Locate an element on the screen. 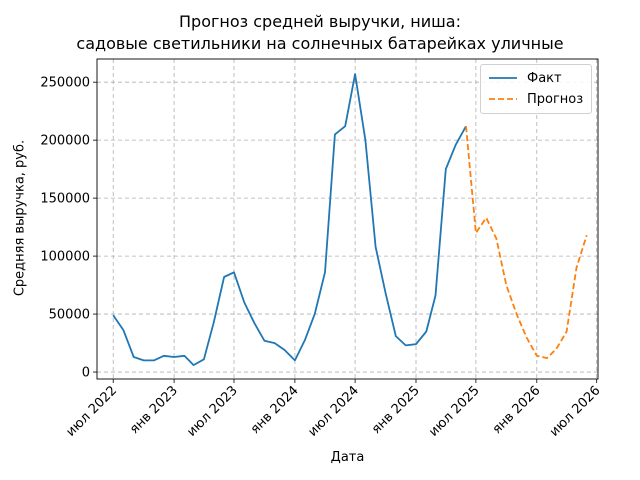  chart-title-line-1: Прогноз средней выручки, ниша: is located at coordinates (320, 21).